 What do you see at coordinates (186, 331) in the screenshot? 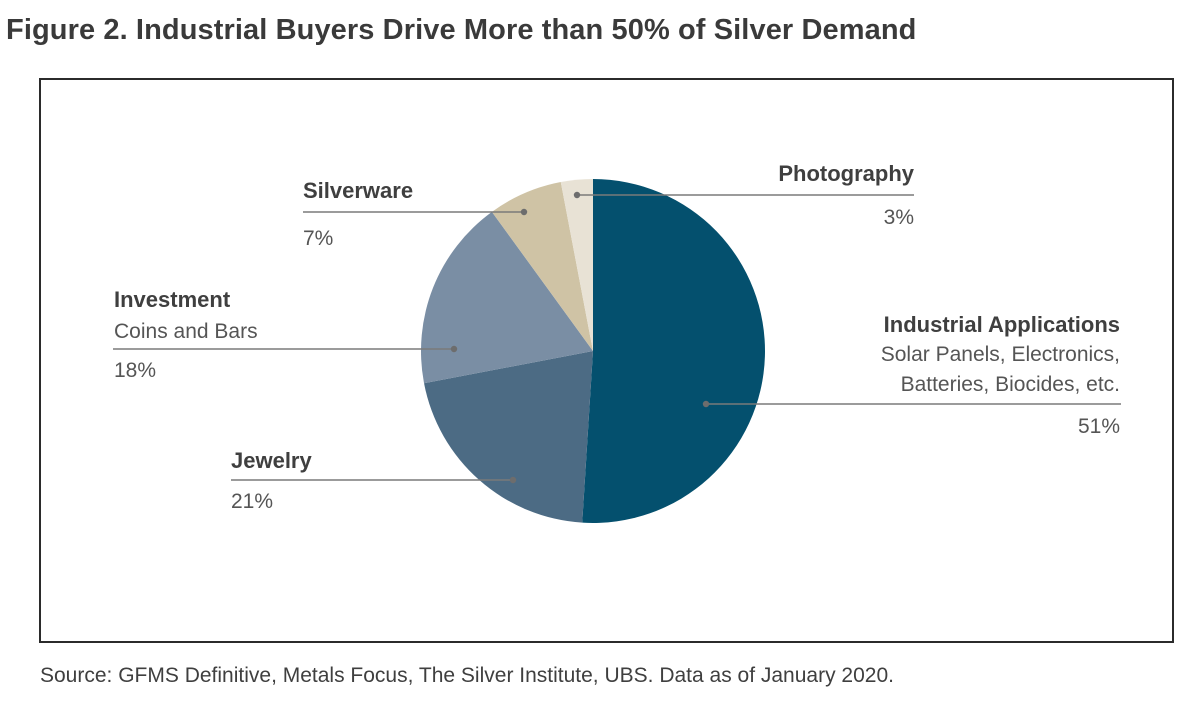
I see `label-investment-sub: Coins and Bars` at bounding box center [186, 331].